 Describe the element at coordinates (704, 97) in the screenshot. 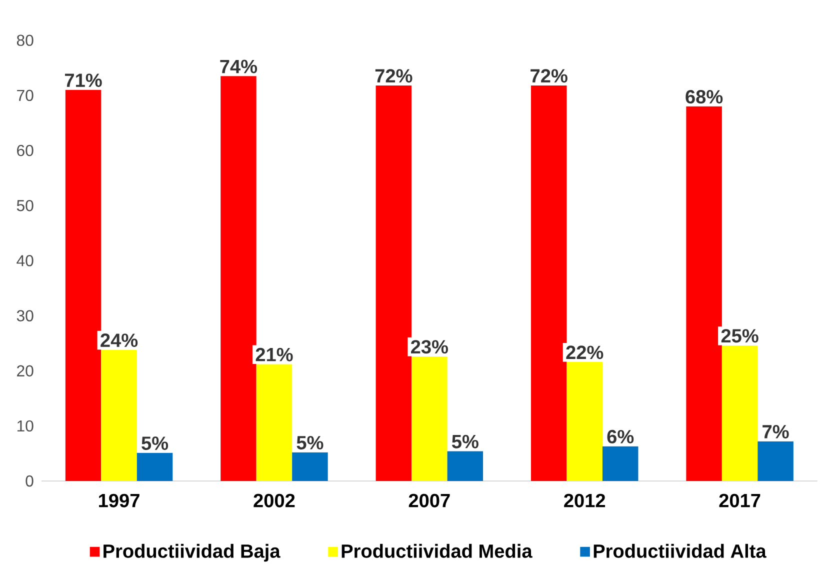

I see `data-label: 68%` at that location.